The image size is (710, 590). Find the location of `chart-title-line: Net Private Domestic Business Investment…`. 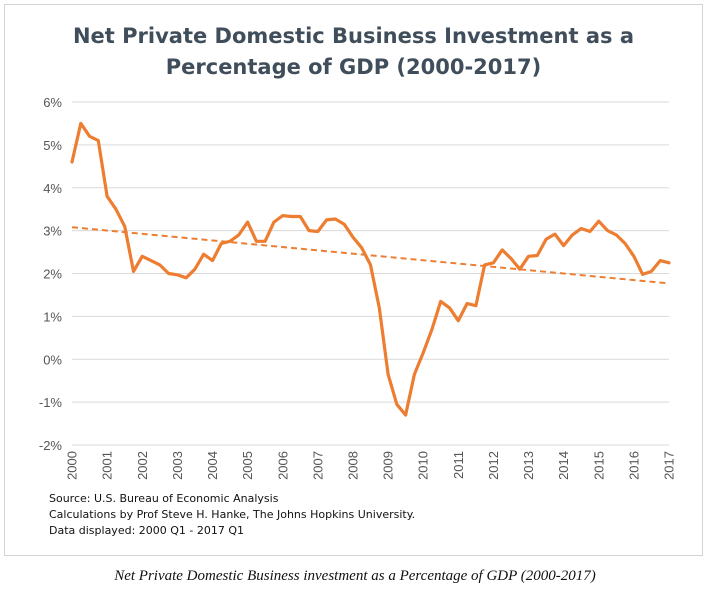

chart-title-line: Net Private Domestic Business Investment… is located at coordinates (353, 36).